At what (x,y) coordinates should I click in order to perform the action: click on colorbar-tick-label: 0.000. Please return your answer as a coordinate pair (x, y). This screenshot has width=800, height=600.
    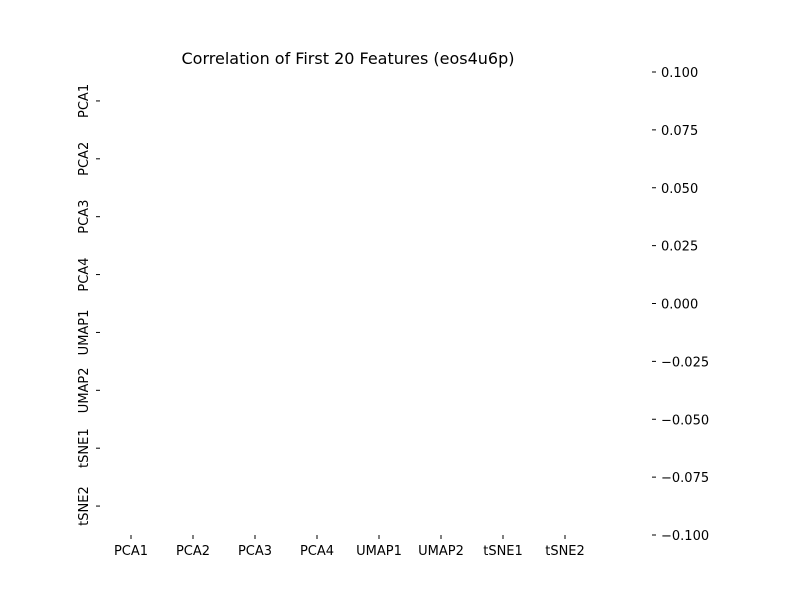
    Looking at the image, I should click on (679, 305).